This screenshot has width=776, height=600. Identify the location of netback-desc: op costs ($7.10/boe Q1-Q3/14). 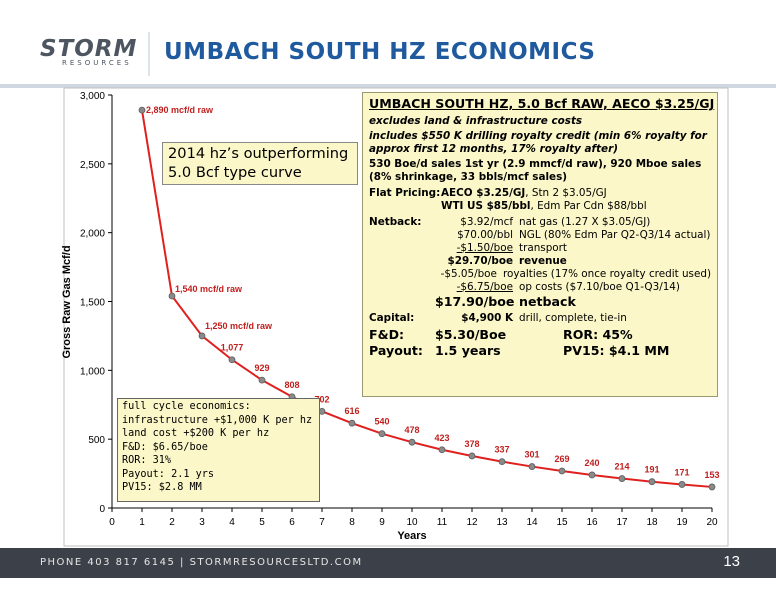
(599, 286).